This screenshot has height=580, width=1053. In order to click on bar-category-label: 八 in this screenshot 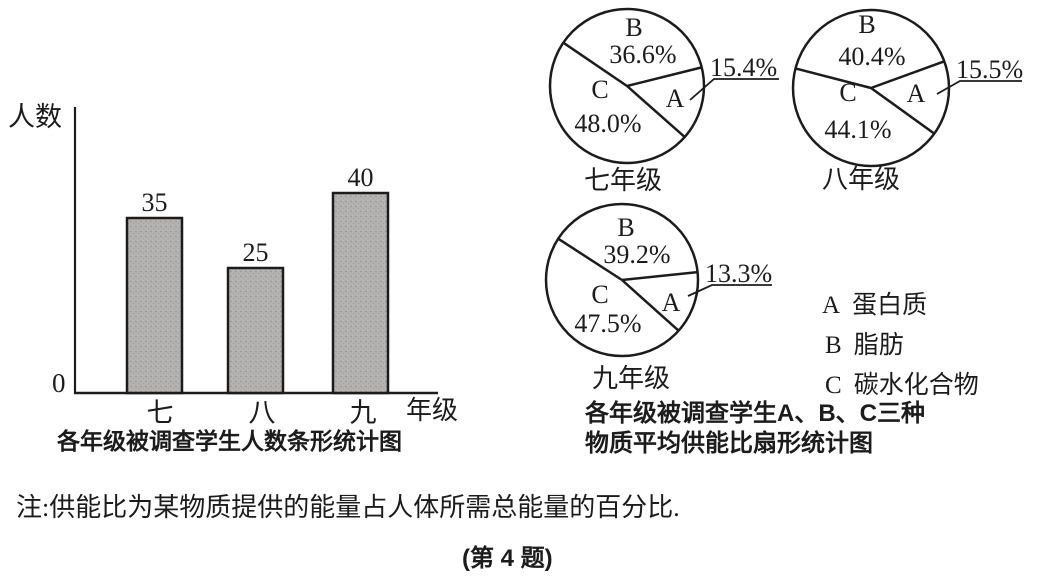, I will do `click(262, 413)`.